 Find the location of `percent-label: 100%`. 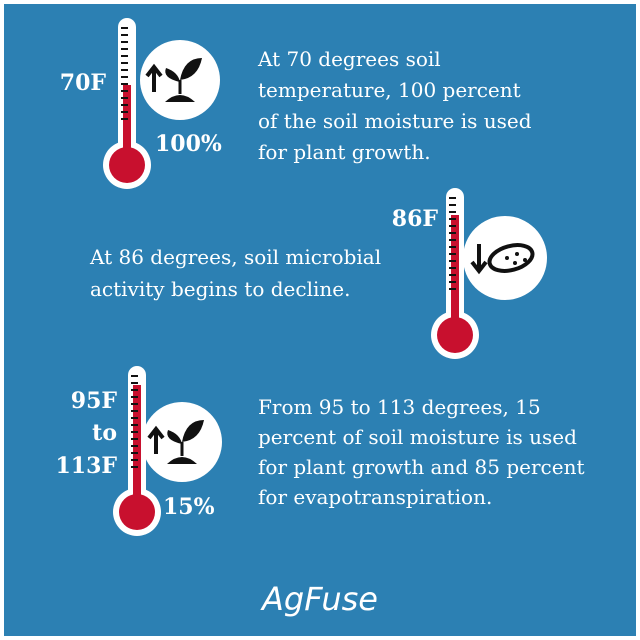

percent-label: 100% is located at coordinates (188, 144).